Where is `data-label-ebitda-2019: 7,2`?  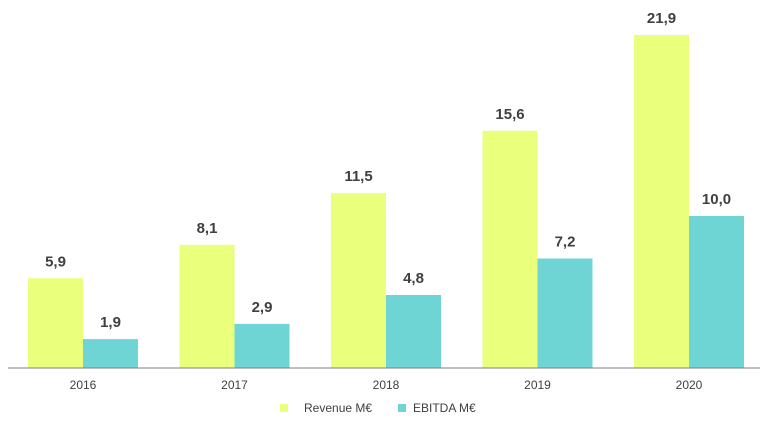 data-label-ebitda-2019: 7,2 is located at coordinates (565, 242).